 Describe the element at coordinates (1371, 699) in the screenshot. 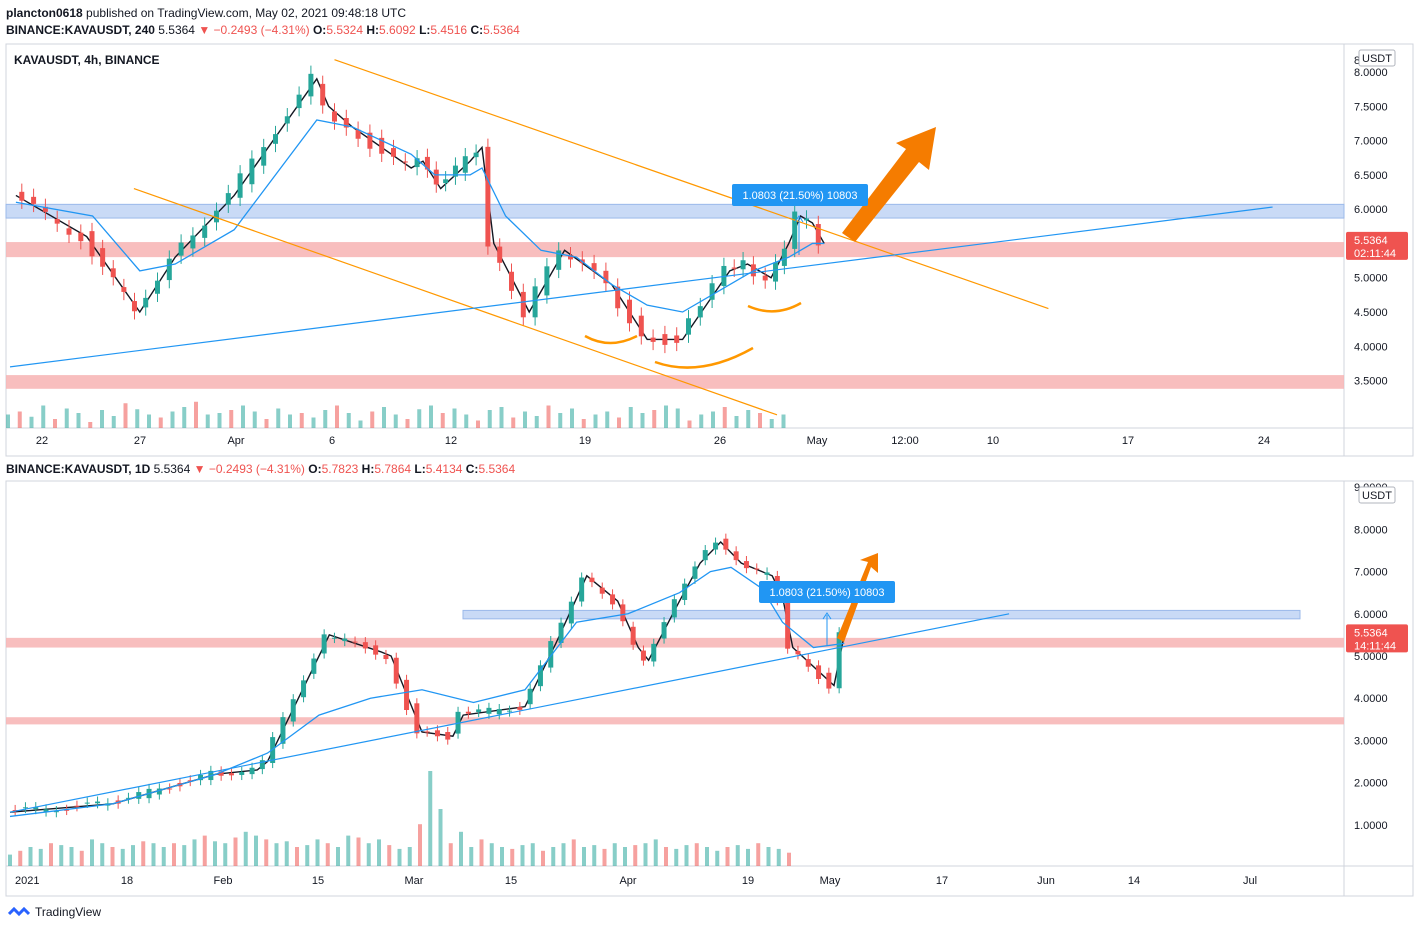

I see `y-tick-label: 4.0000` at that location.